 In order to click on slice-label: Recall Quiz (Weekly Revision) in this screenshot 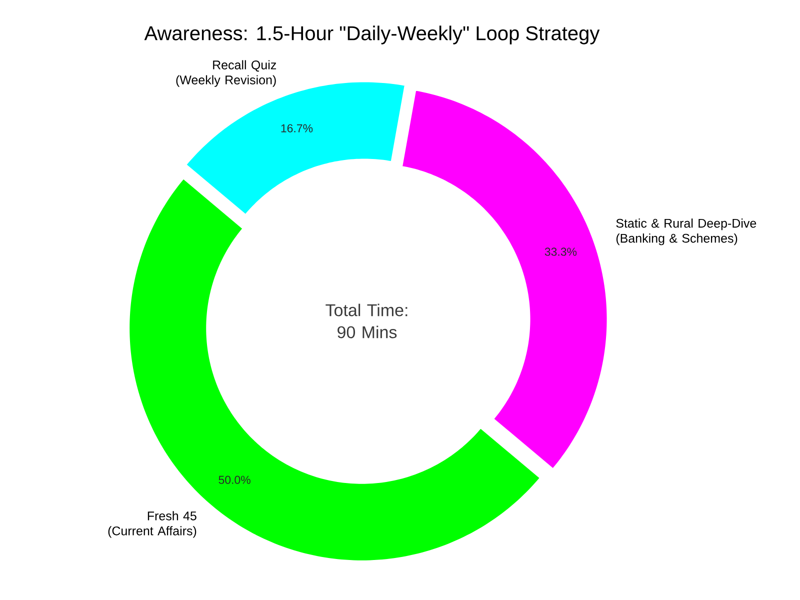, I will do `click(226, 73)`.